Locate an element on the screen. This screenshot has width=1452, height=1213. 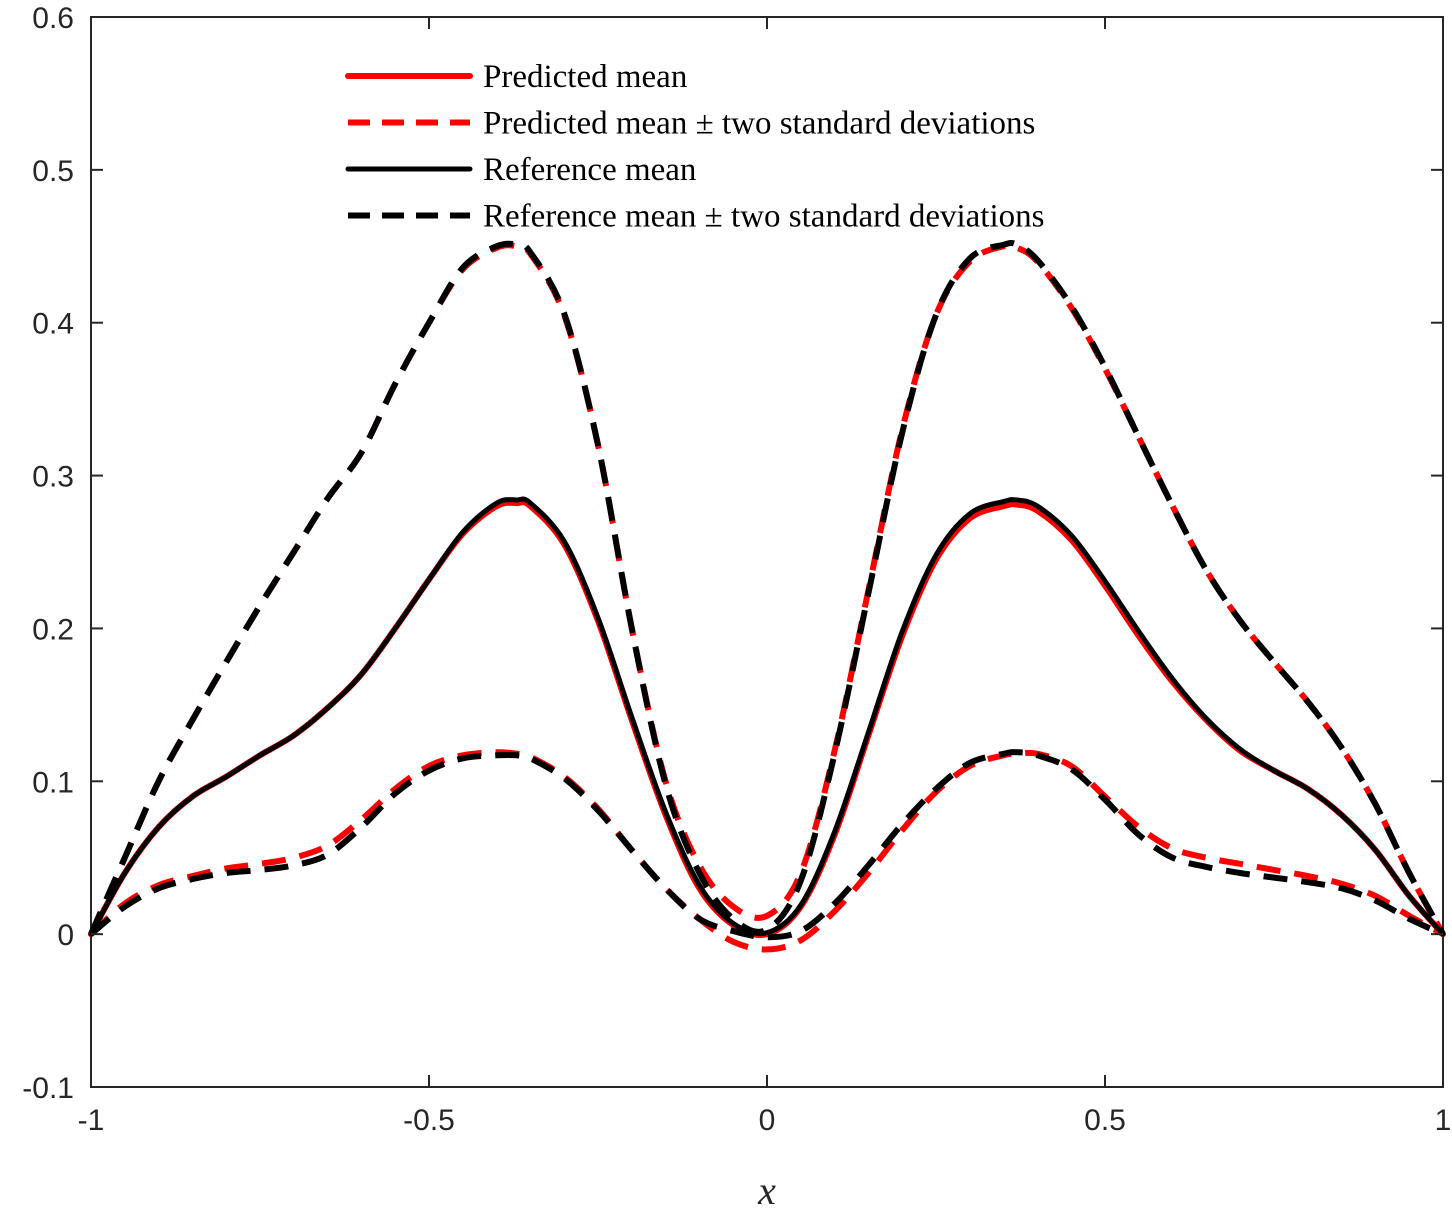
x-tick-label: 1 is located at coordinates (1443, 1120).